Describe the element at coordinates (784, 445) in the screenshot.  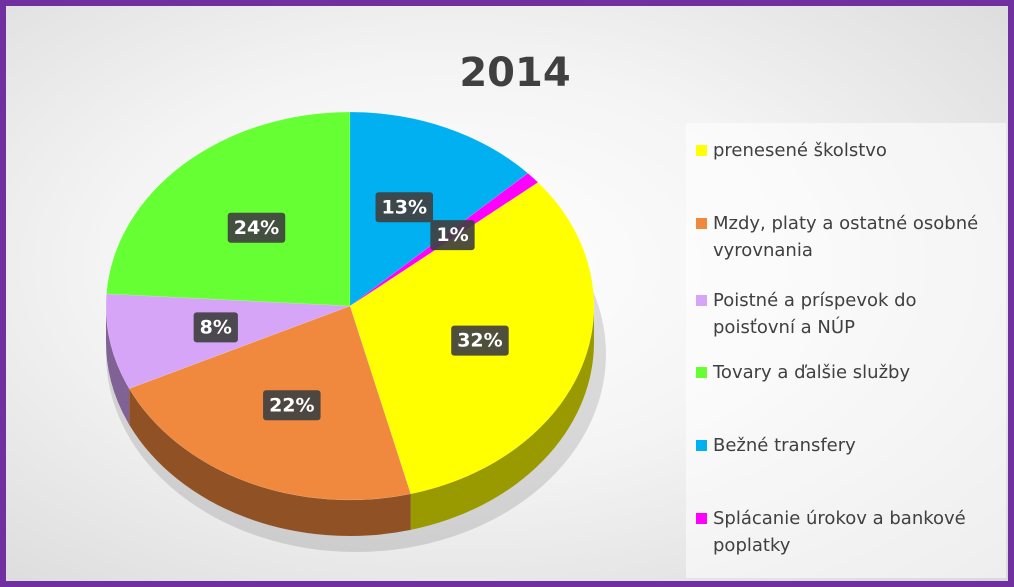
I see `legend-label: Bežné transfery` at that location.